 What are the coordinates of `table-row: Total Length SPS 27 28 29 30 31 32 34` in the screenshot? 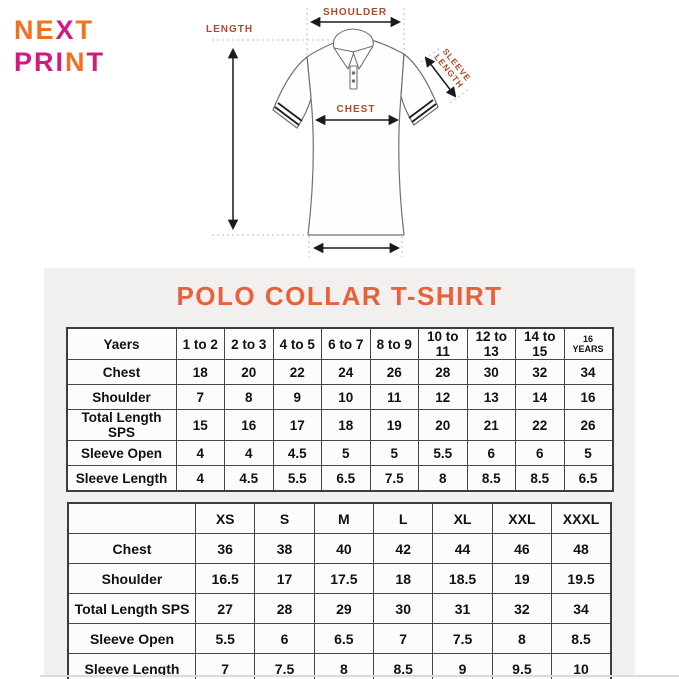 It's located at (339, 608).